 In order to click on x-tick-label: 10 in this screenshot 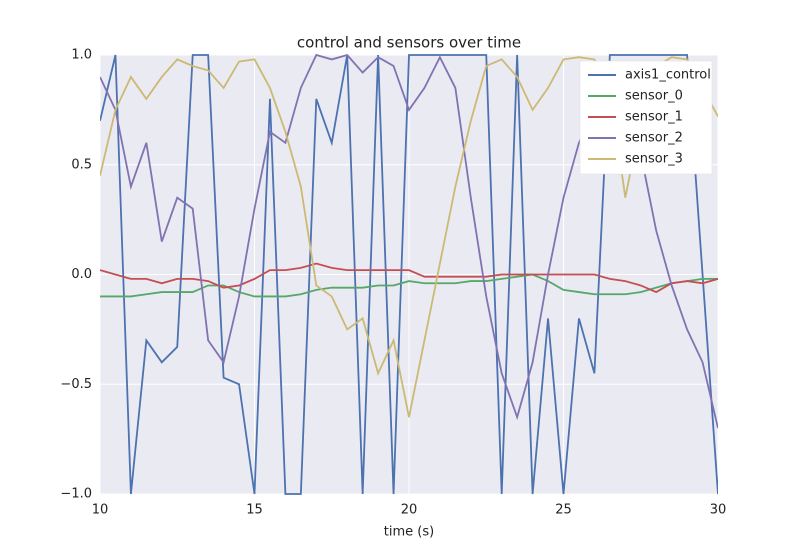, I will do `click(100, 510)`.